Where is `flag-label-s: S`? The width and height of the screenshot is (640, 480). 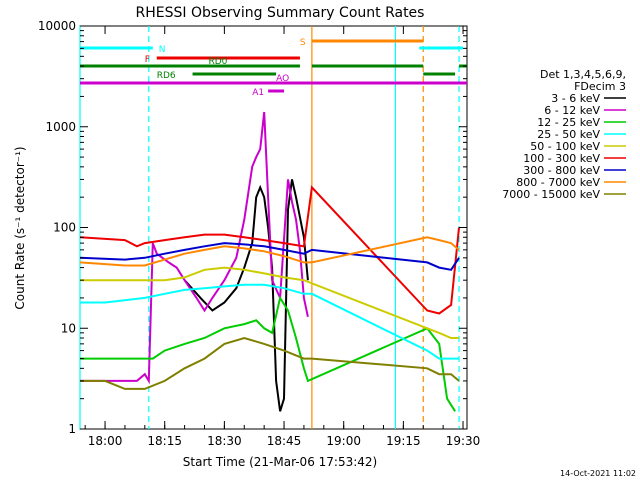 flag-label-s: S is located at coordinates (303, 43).